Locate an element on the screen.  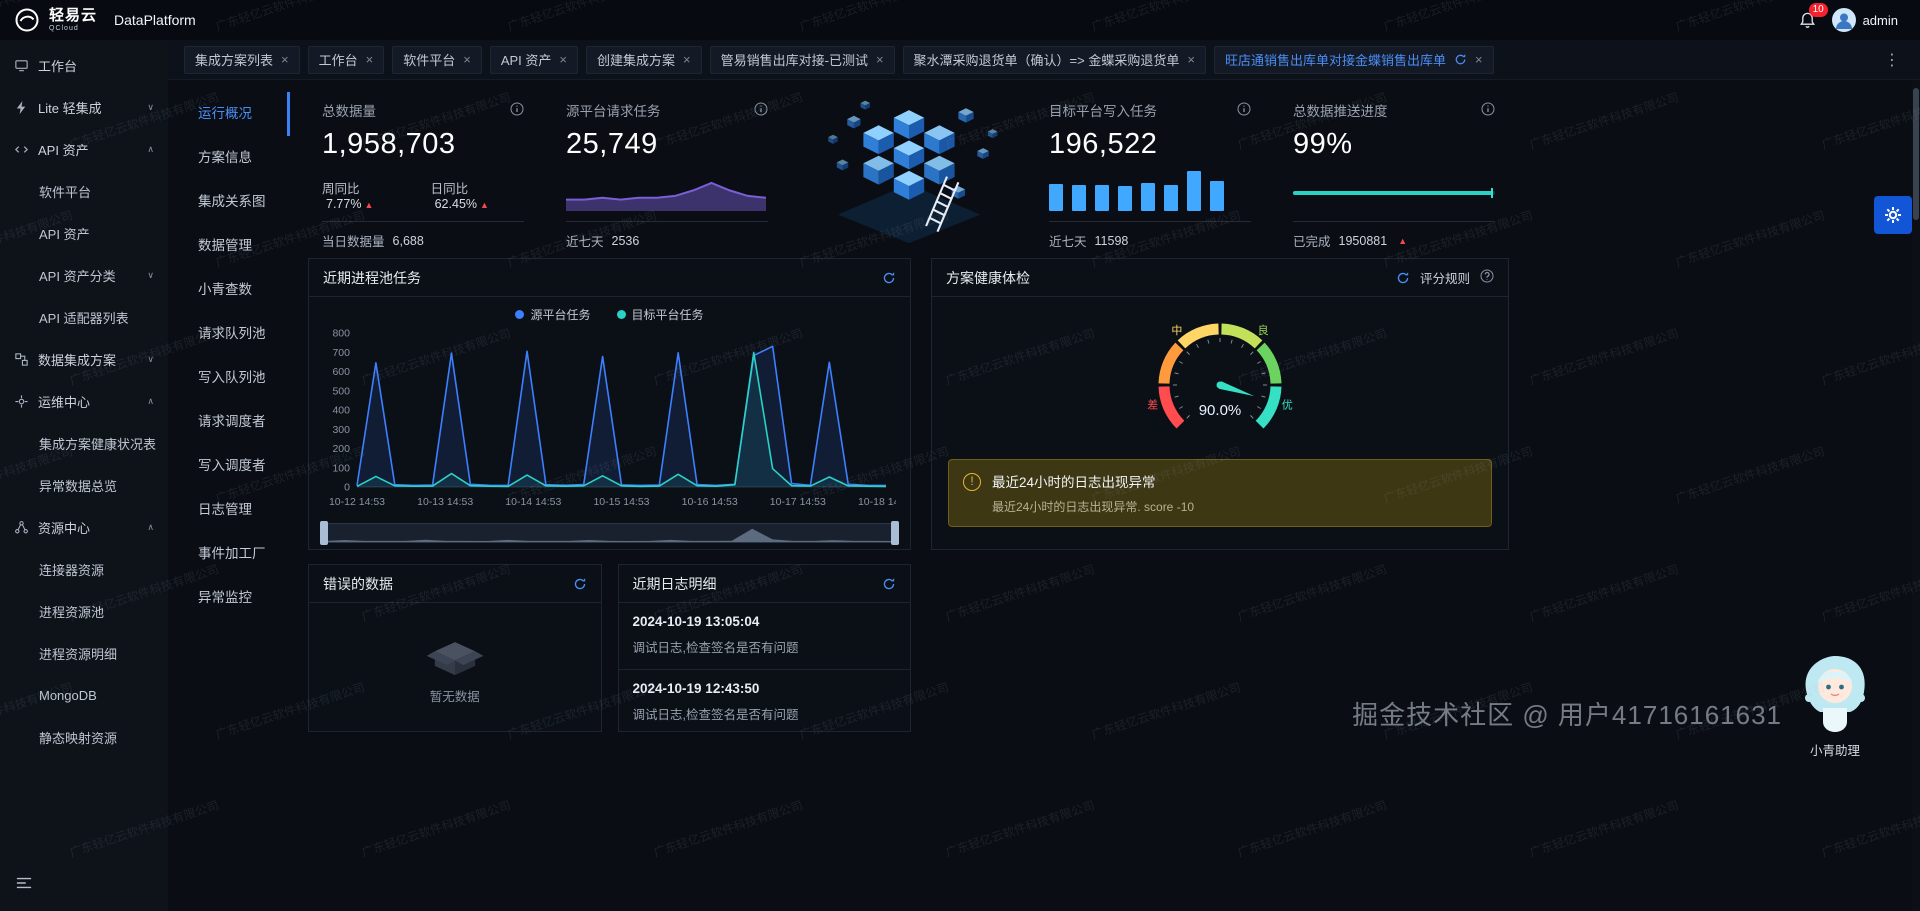
qcloud-logo-icon is located at coordinates (27, 20).